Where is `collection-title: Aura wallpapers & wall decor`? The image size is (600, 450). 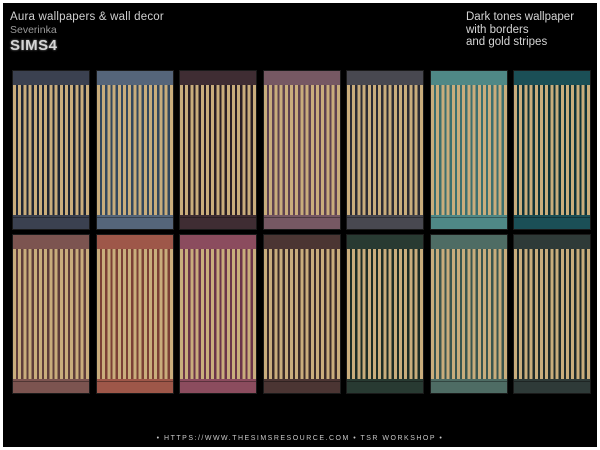
collection-title: Aura wallpapers & wall decor is located at coordinates (87, 17).